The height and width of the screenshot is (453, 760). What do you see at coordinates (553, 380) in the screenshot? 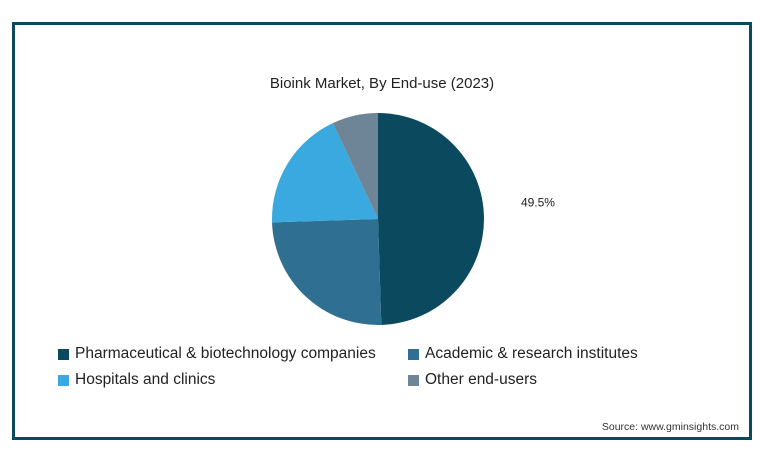
I see `legend-item-other: Other end-users` at bounding box center [553, 380].